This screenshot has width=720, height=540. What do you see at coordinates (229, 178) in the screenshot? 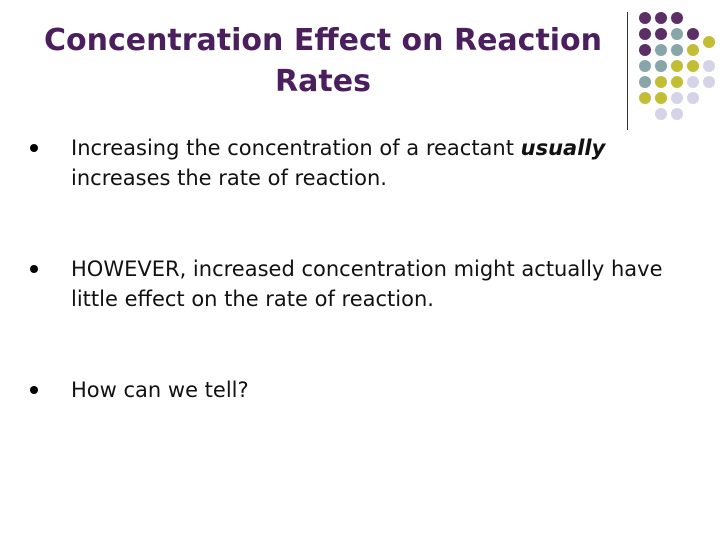
I see `bullet-text-suffix: increases the rate of reaction.` at bounding box center [229, 178].